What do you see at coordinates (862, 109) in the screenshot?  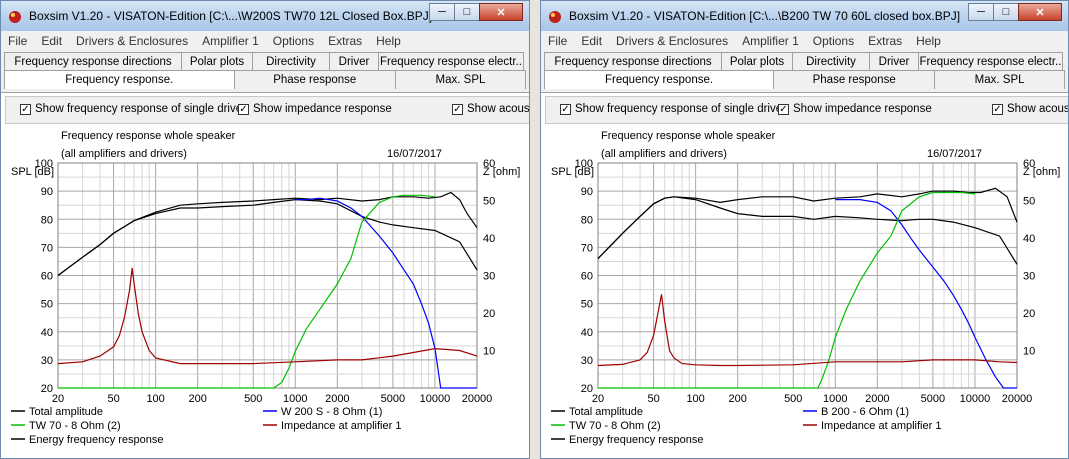 I see `checkbox-label: Show impedance response` at bounding box center [862, 109].